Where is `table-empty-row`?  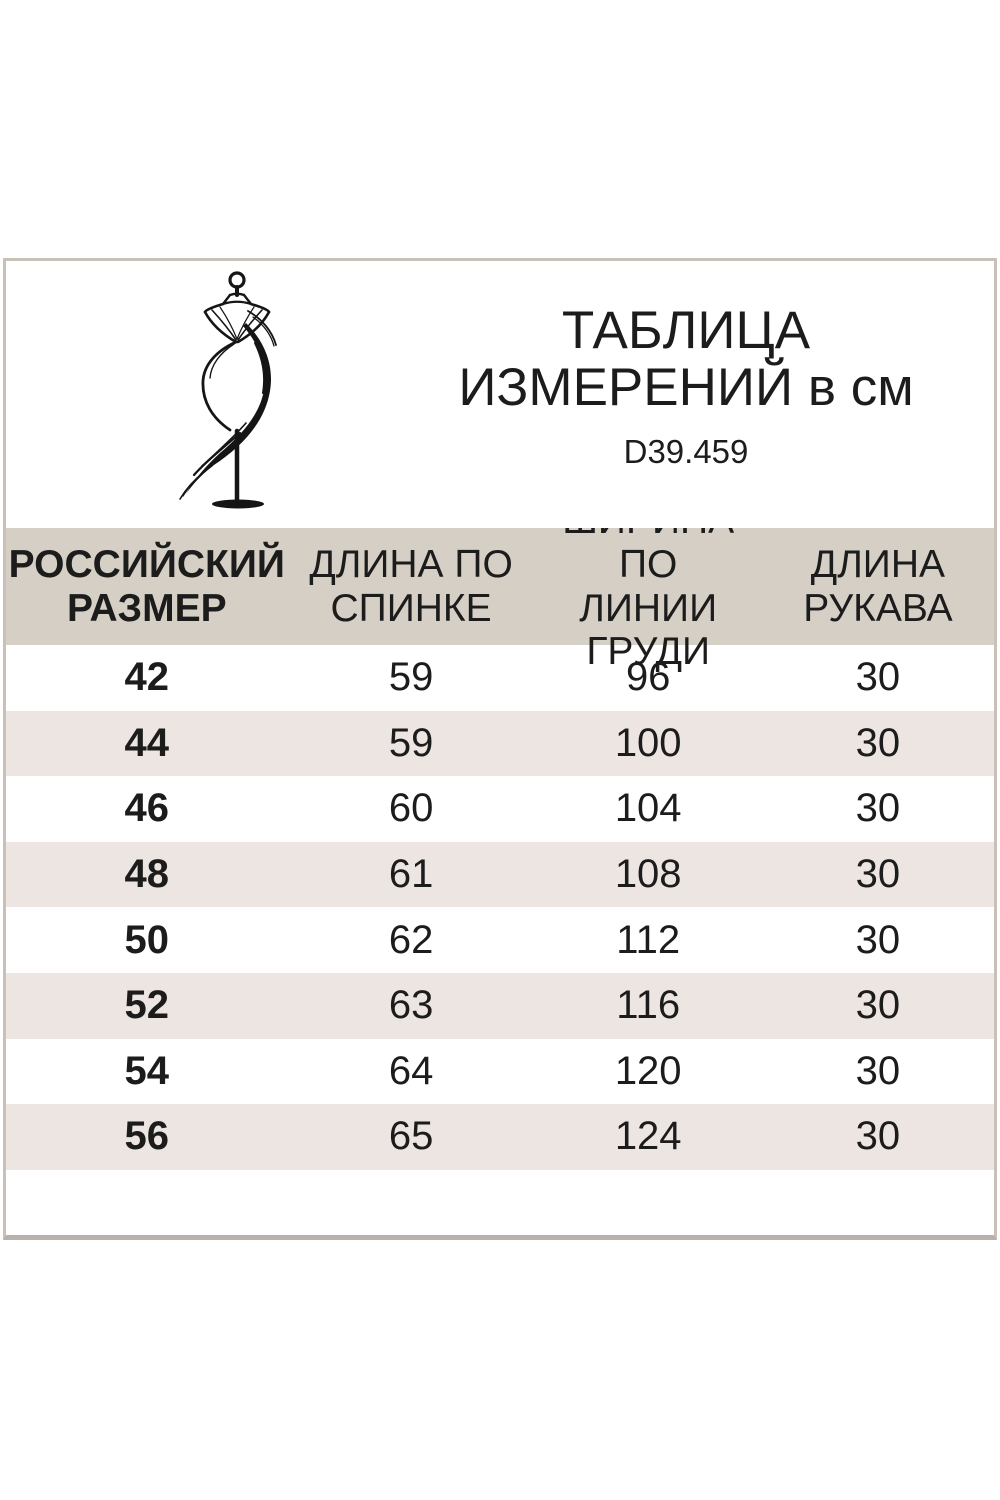 table-empty-row is located at coordinates (500, 1202).